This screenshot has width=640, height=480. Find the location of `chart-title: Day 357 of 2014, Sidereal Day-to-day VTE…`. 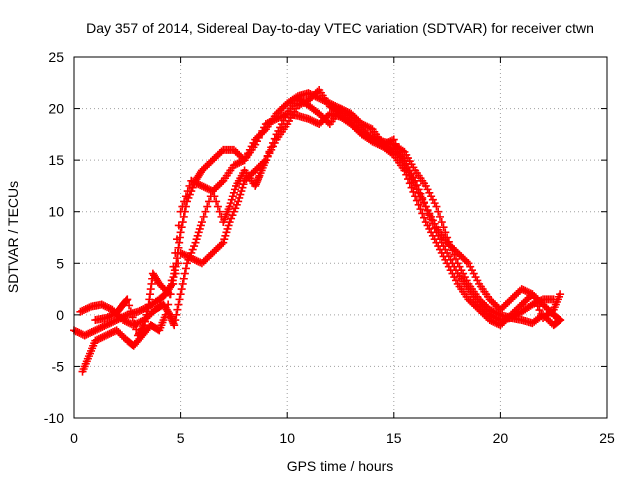

chart-title: Day 357 of 2014, Sidereal Day-to-day VTE… is located at coordinates (340, 28).